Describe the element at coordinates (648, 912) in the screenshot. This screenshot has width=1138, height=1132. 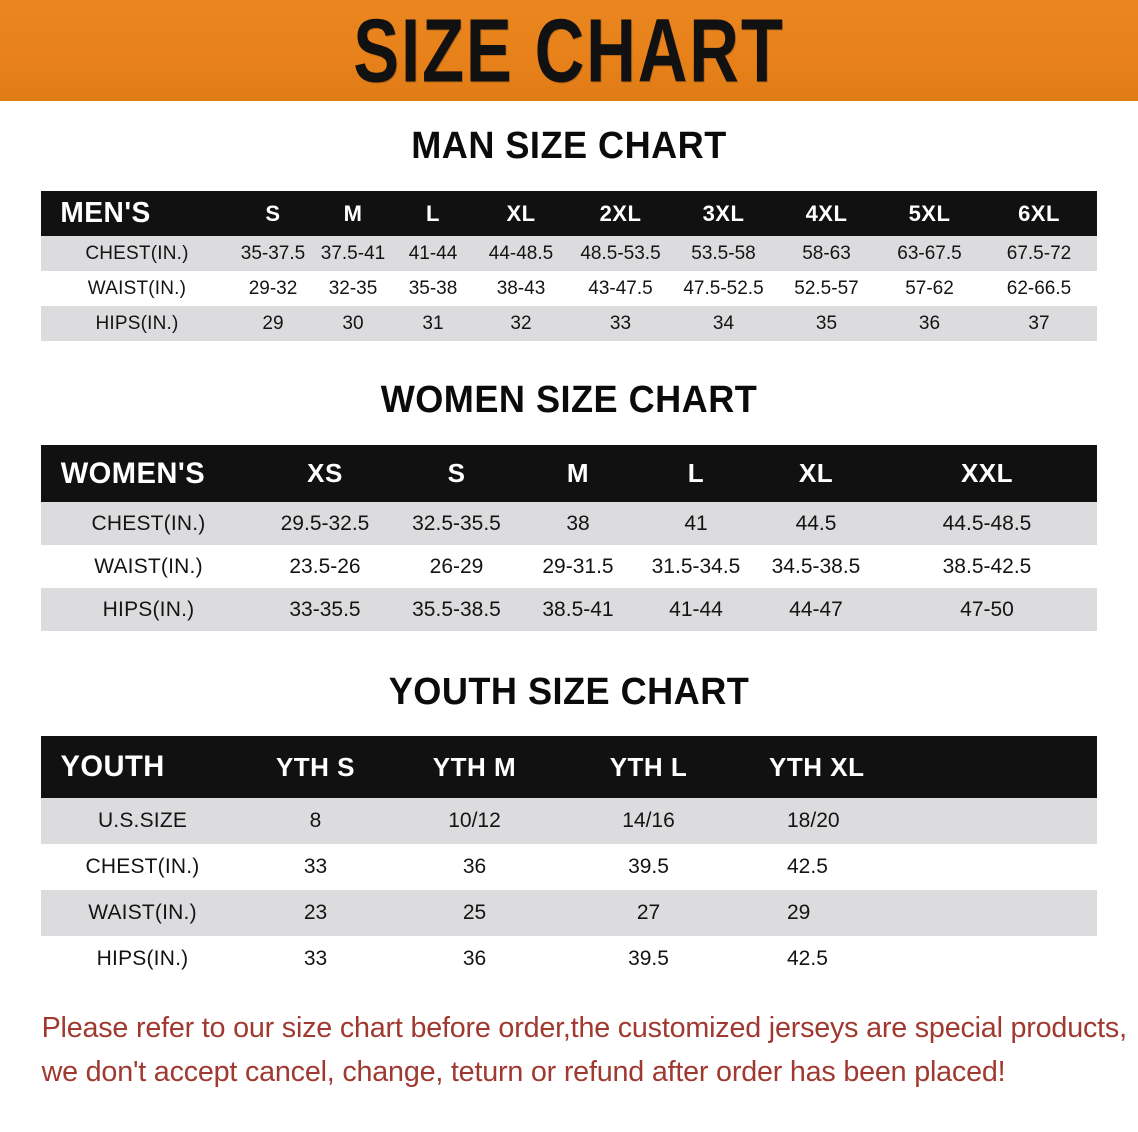
I see `table-cell: 27` at that location.